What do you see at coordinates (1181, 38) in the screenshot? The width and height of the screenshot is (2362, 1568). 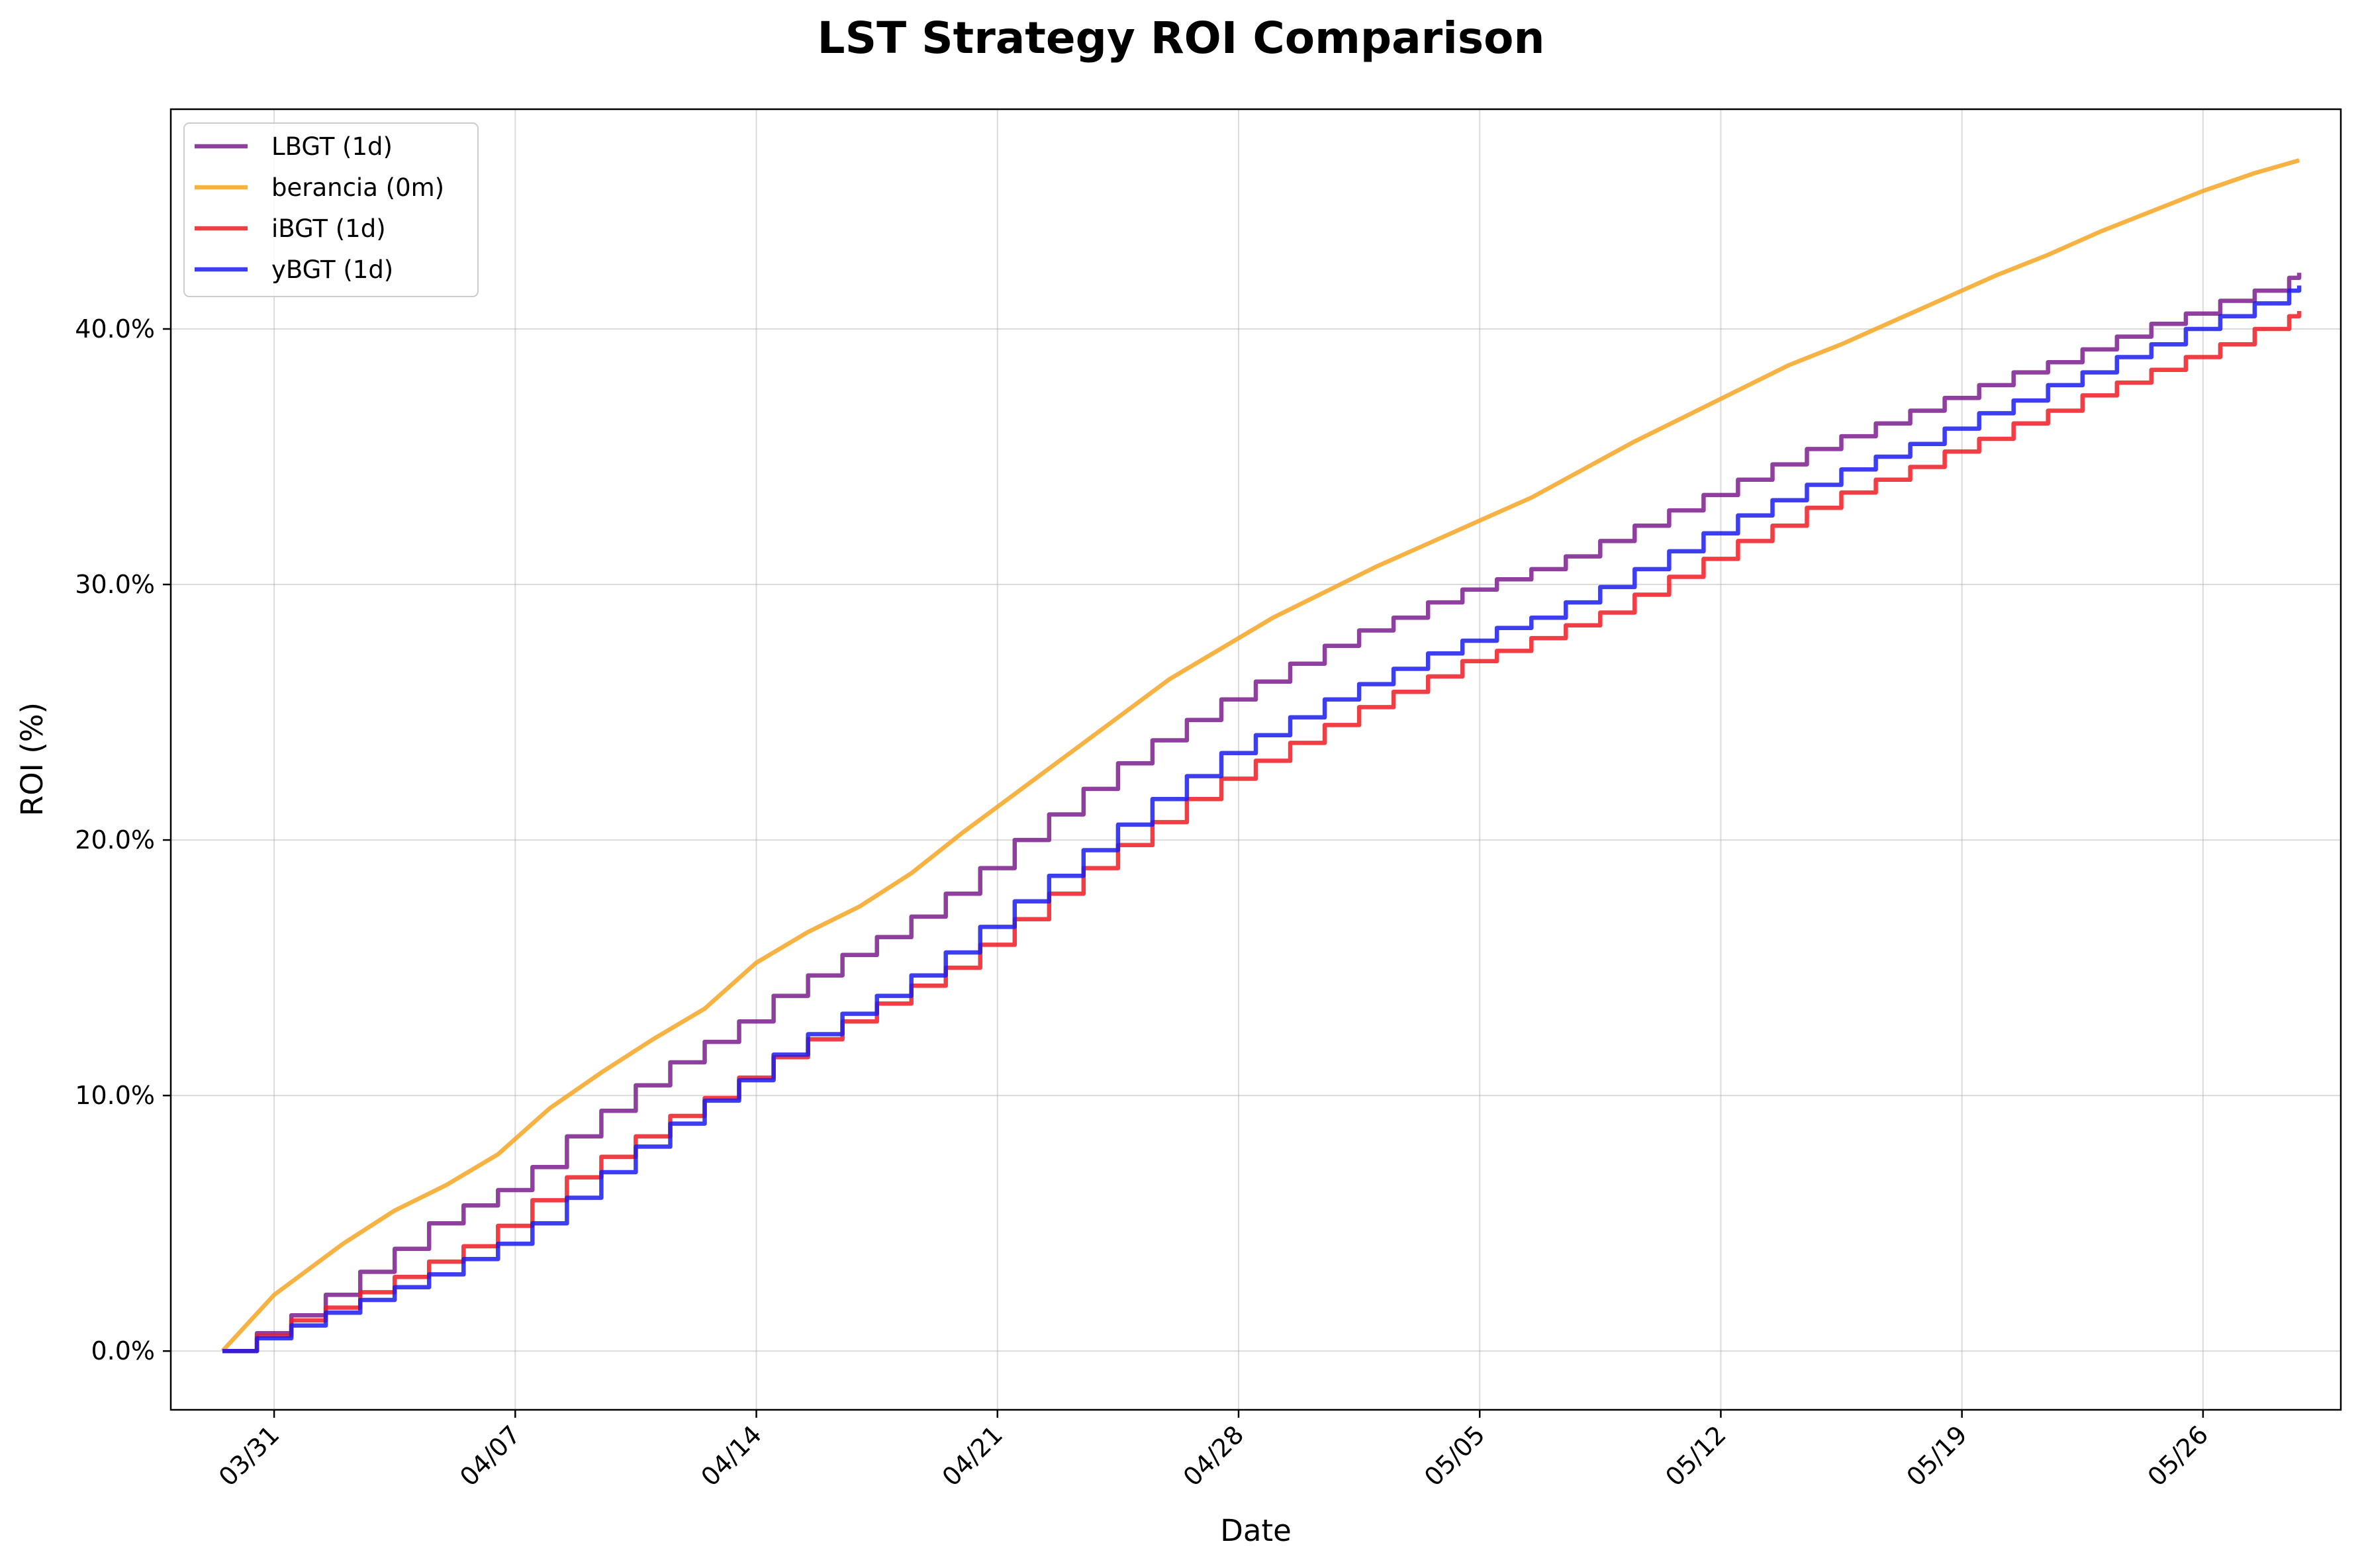 I see `chart-title: LST Strategy ROI Comparison` at bounding box center [1181, 38].